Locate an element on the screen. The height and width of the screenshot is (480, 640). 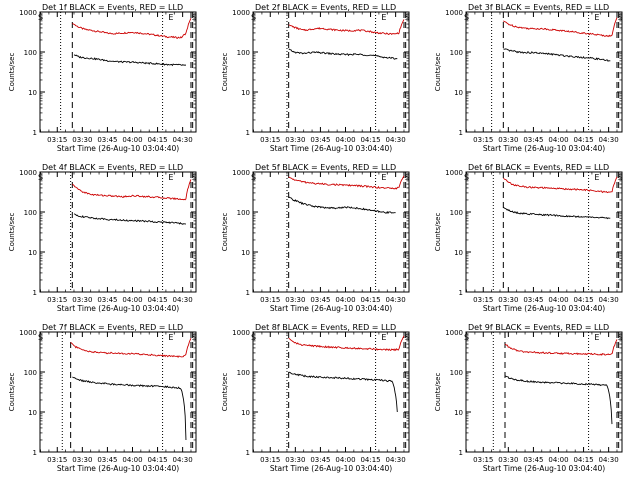
panel-title: Det 5f BLACK = Events, RED = LLD is located at coordinates (325, 167).